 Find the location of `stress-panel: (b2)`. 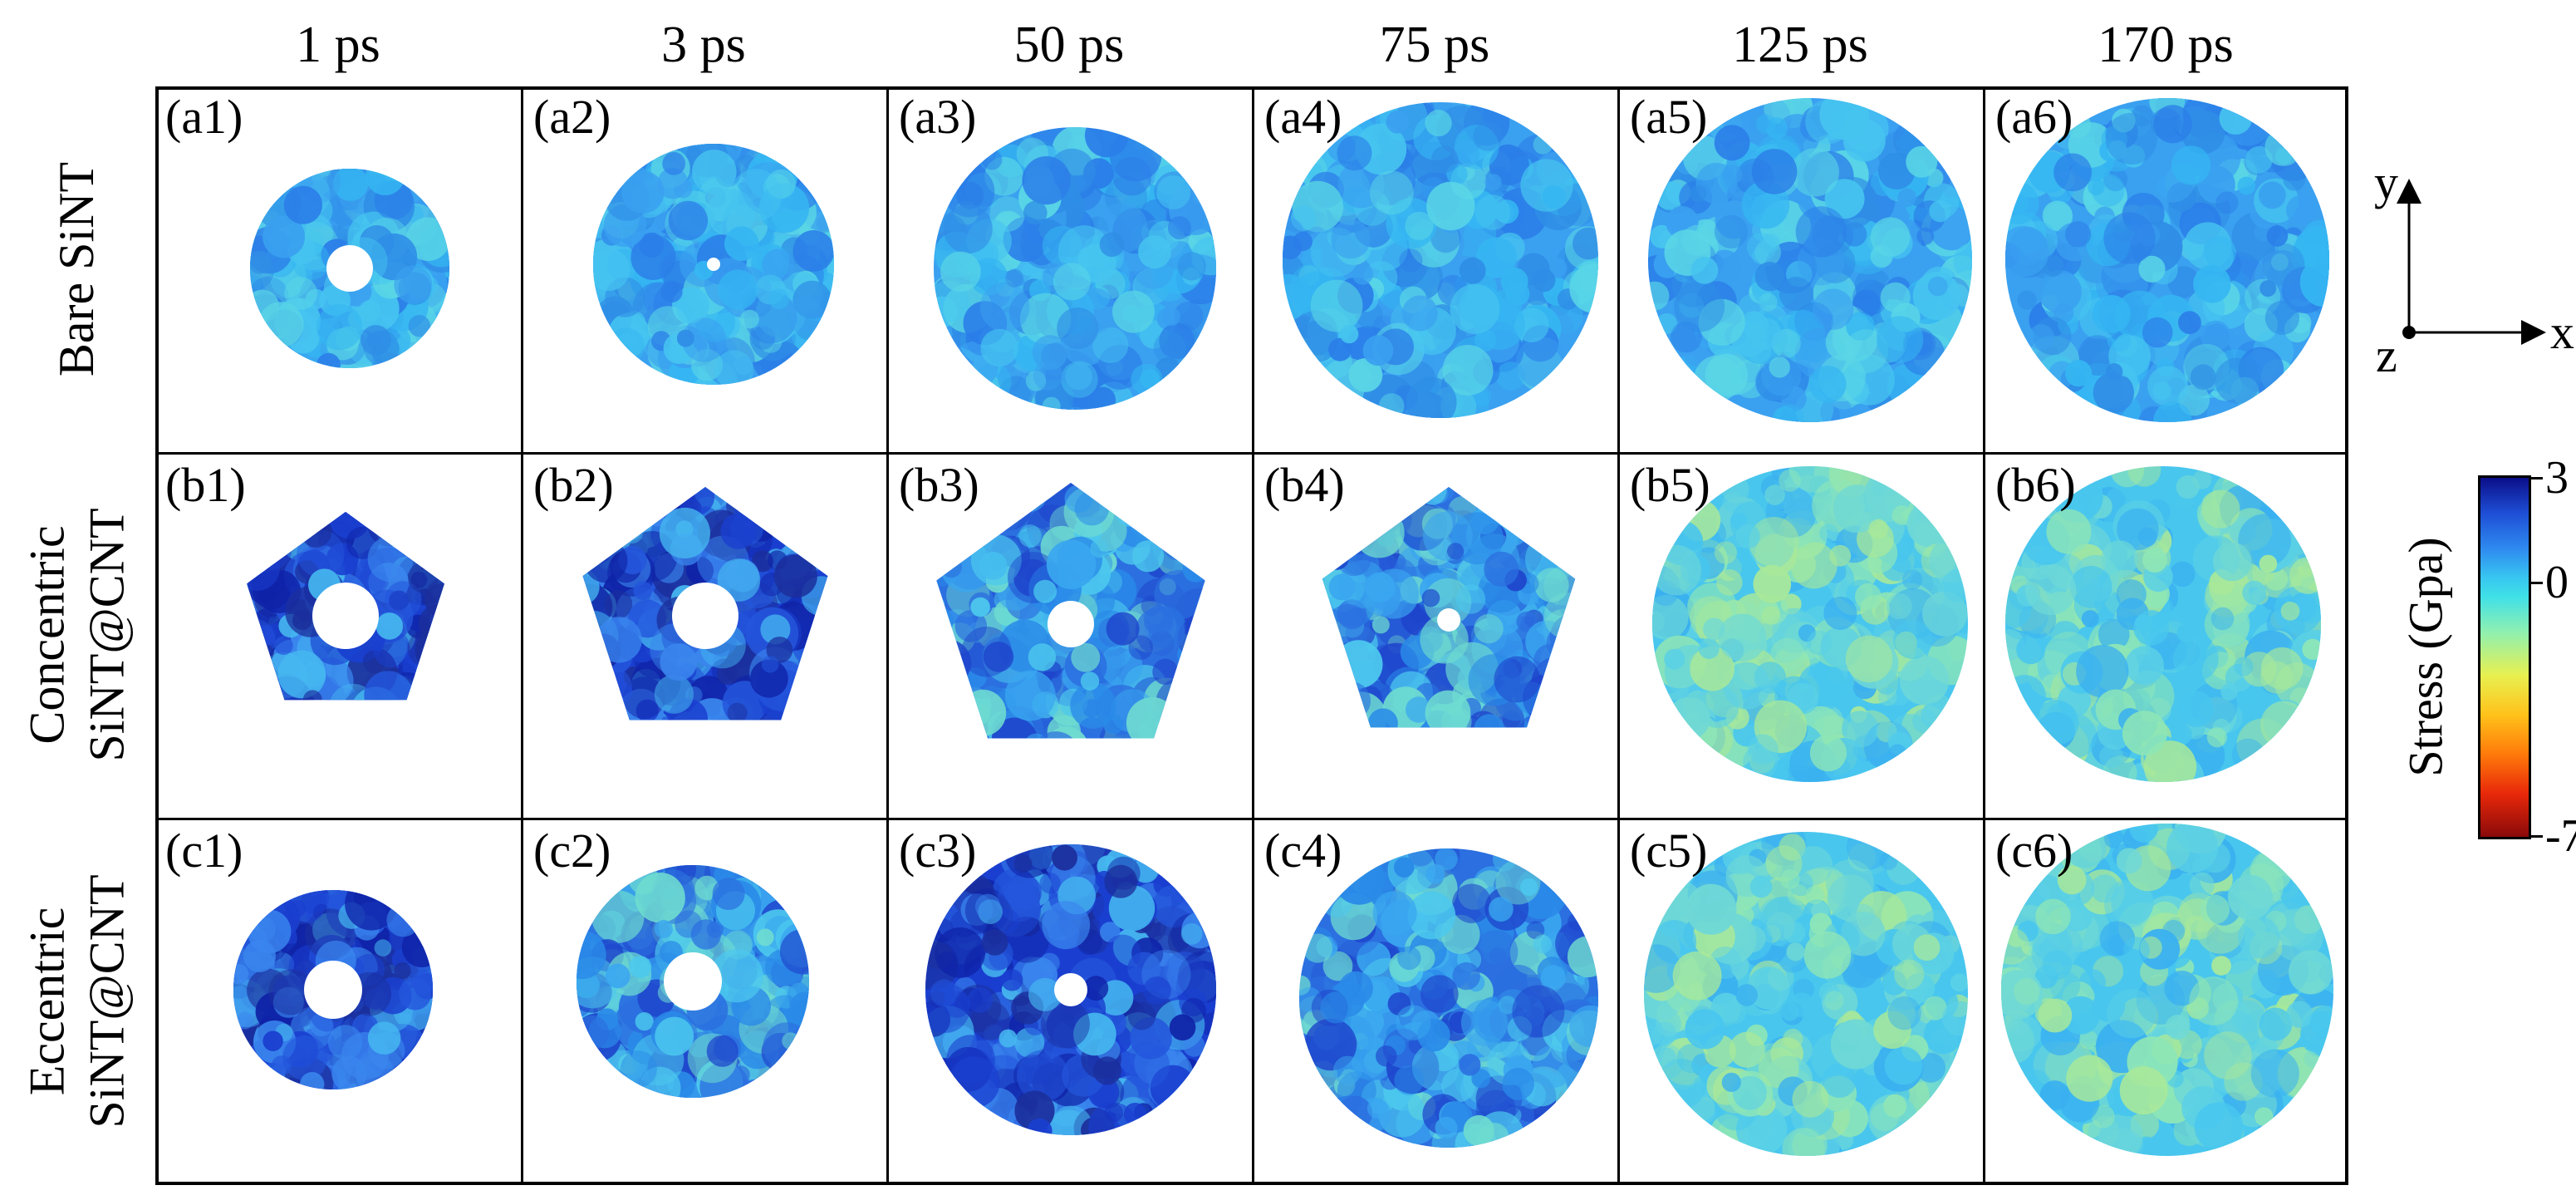

stress-panel: (b2) is located at coordinates (708, 639).